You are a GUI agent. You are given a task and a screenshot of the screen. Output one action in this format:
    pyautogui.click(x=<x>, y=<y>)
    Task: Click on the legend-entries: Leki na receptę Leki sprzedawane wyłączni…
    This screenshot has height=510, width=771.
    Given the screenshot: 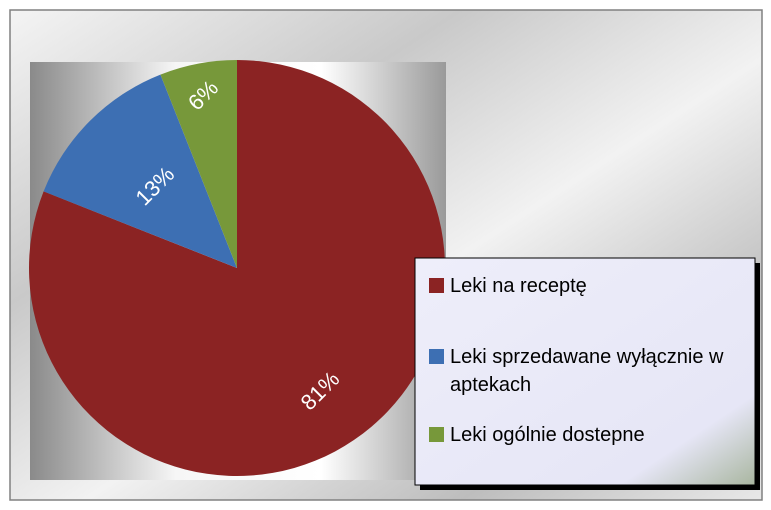 What is the action you would take?
    pyautogui.click(x=576, y=360)
    